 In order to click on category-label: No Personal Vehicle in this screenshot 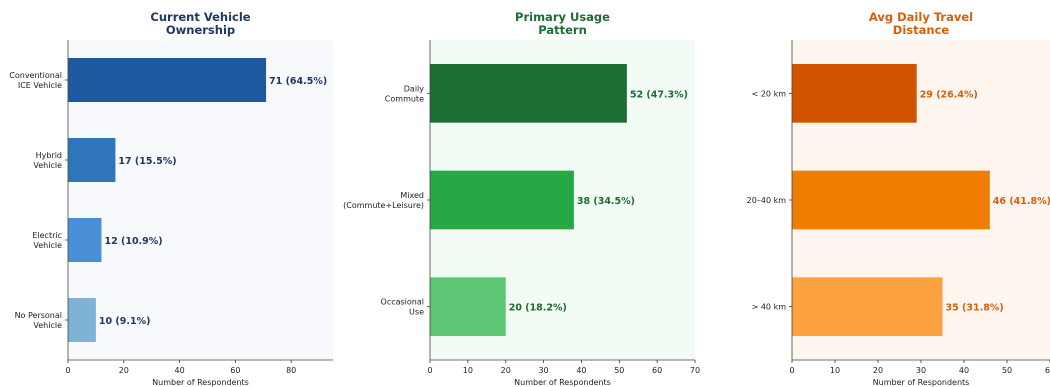, I will do `click(39, 320)`.